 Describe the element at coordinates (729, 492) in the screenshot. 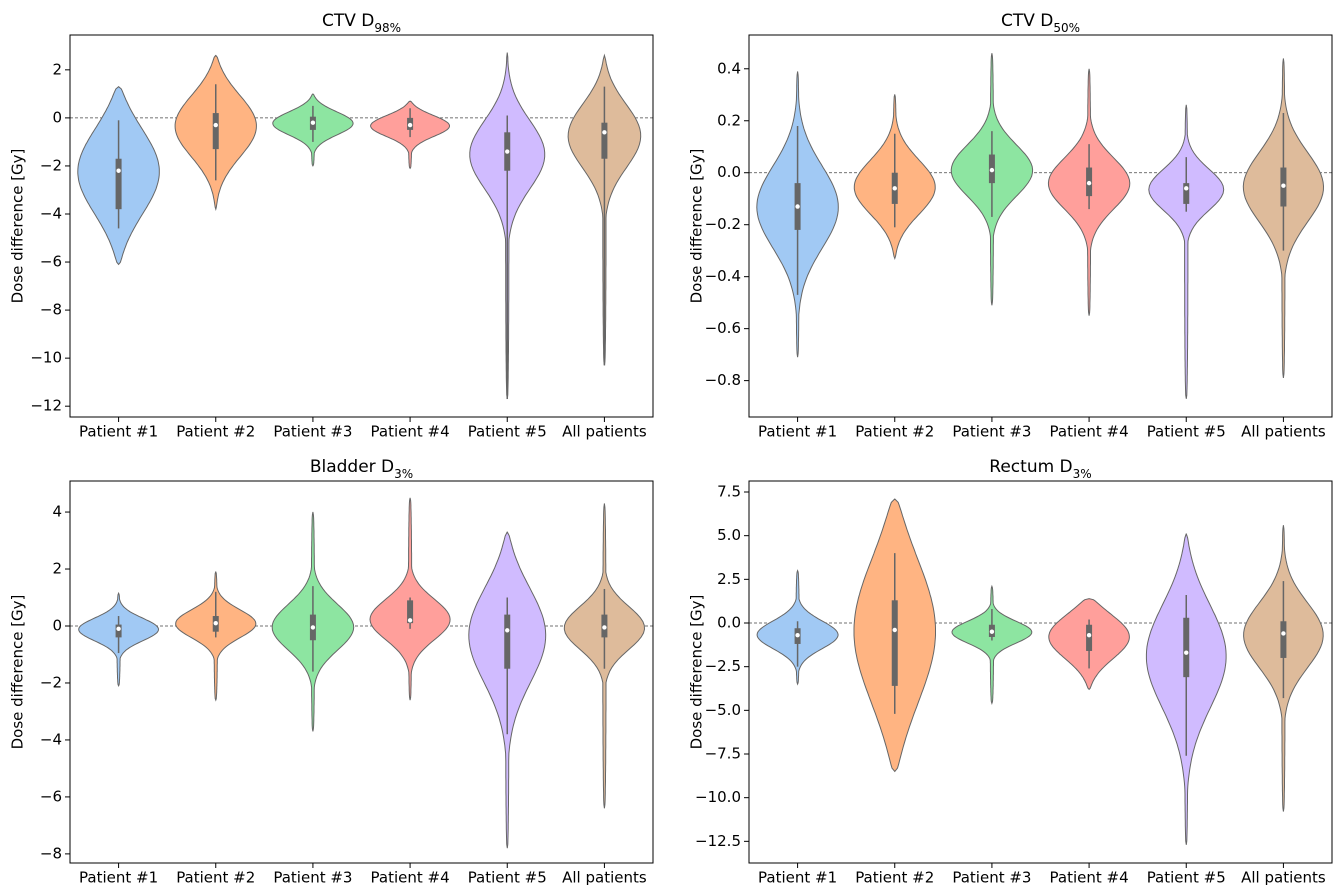

I see `y-tick-label: 7.5` at that location.